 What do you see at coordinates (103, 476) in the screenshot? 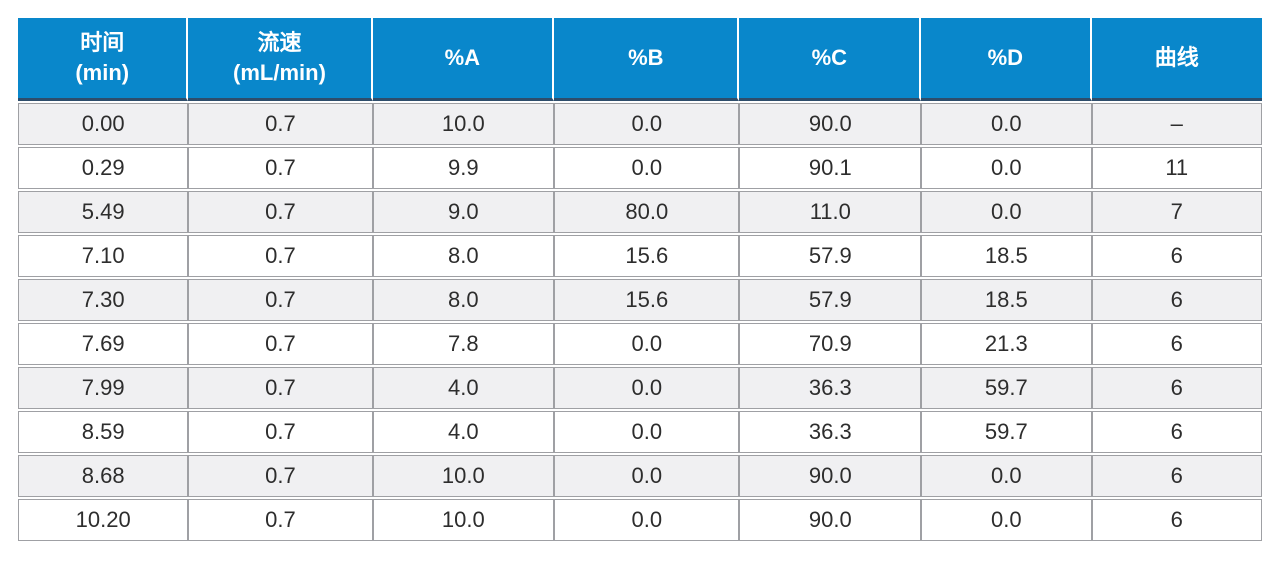
I see `cell-time: 8.68` at bounding box center [103, 476].